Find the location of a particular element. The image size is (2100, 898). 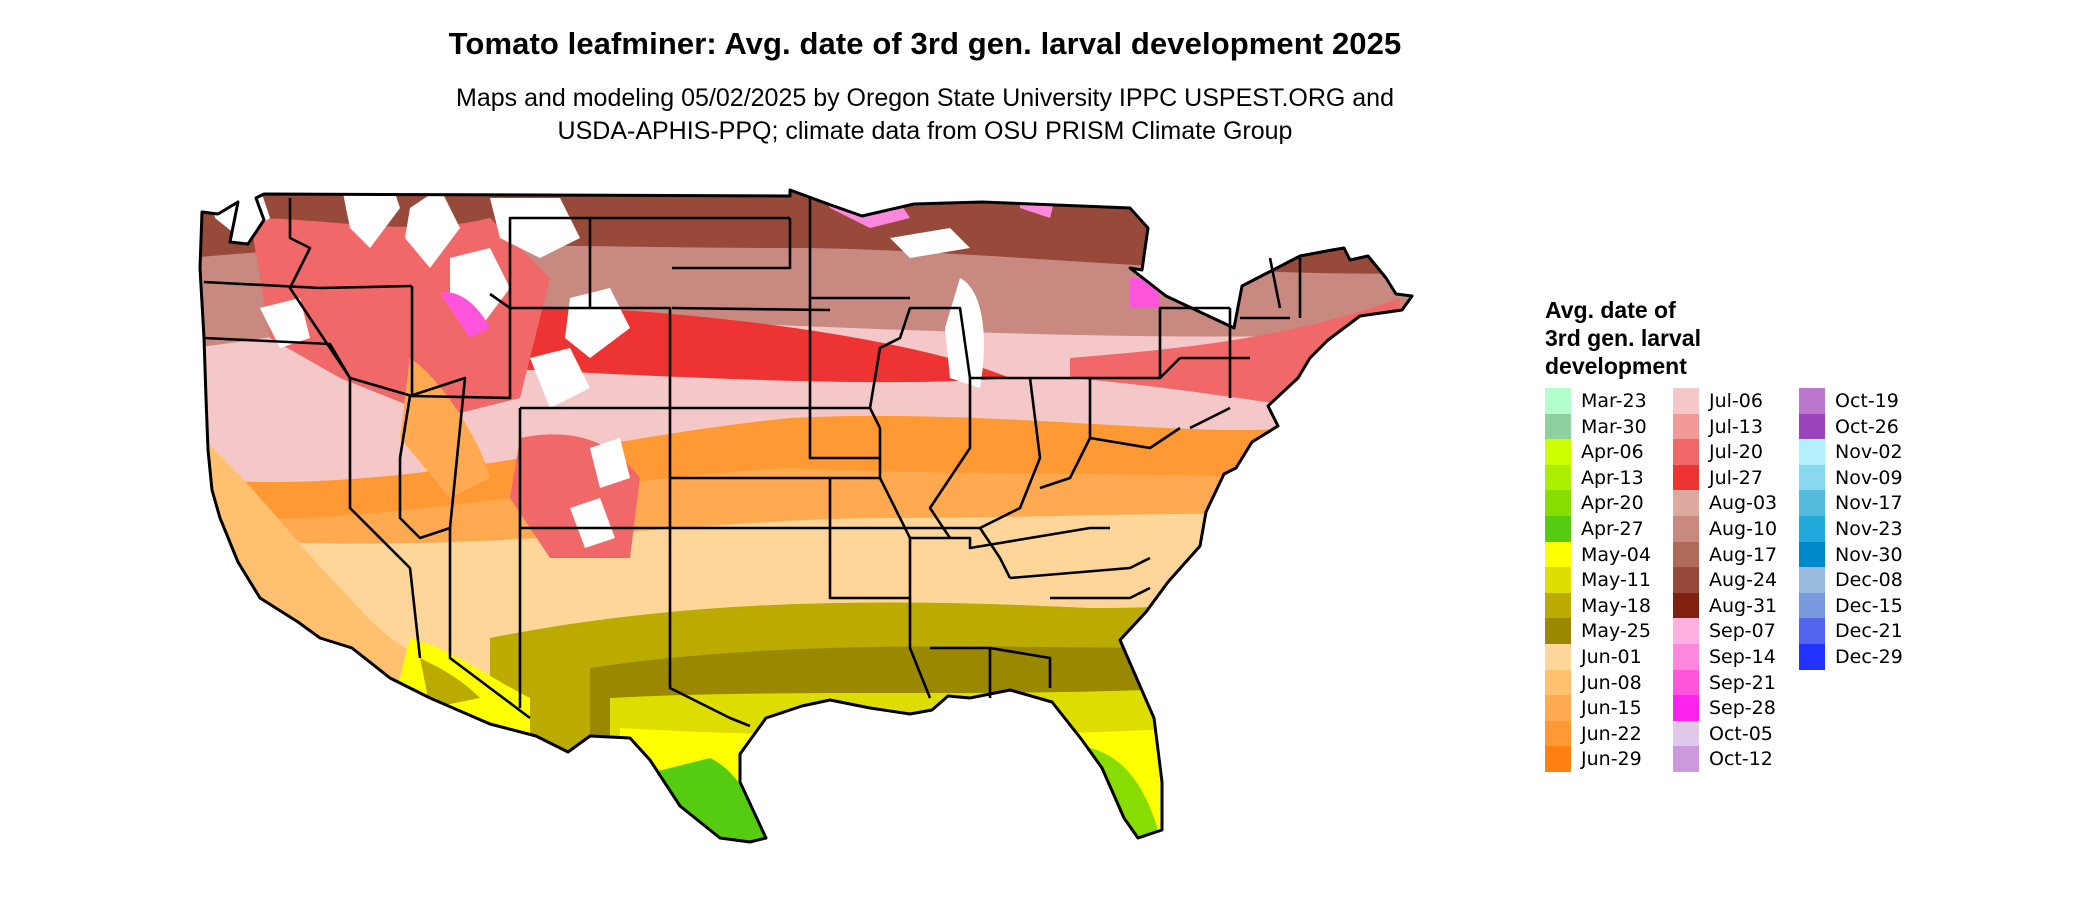

legend-item: Jun-01 is located at coordinates (1610, 657).